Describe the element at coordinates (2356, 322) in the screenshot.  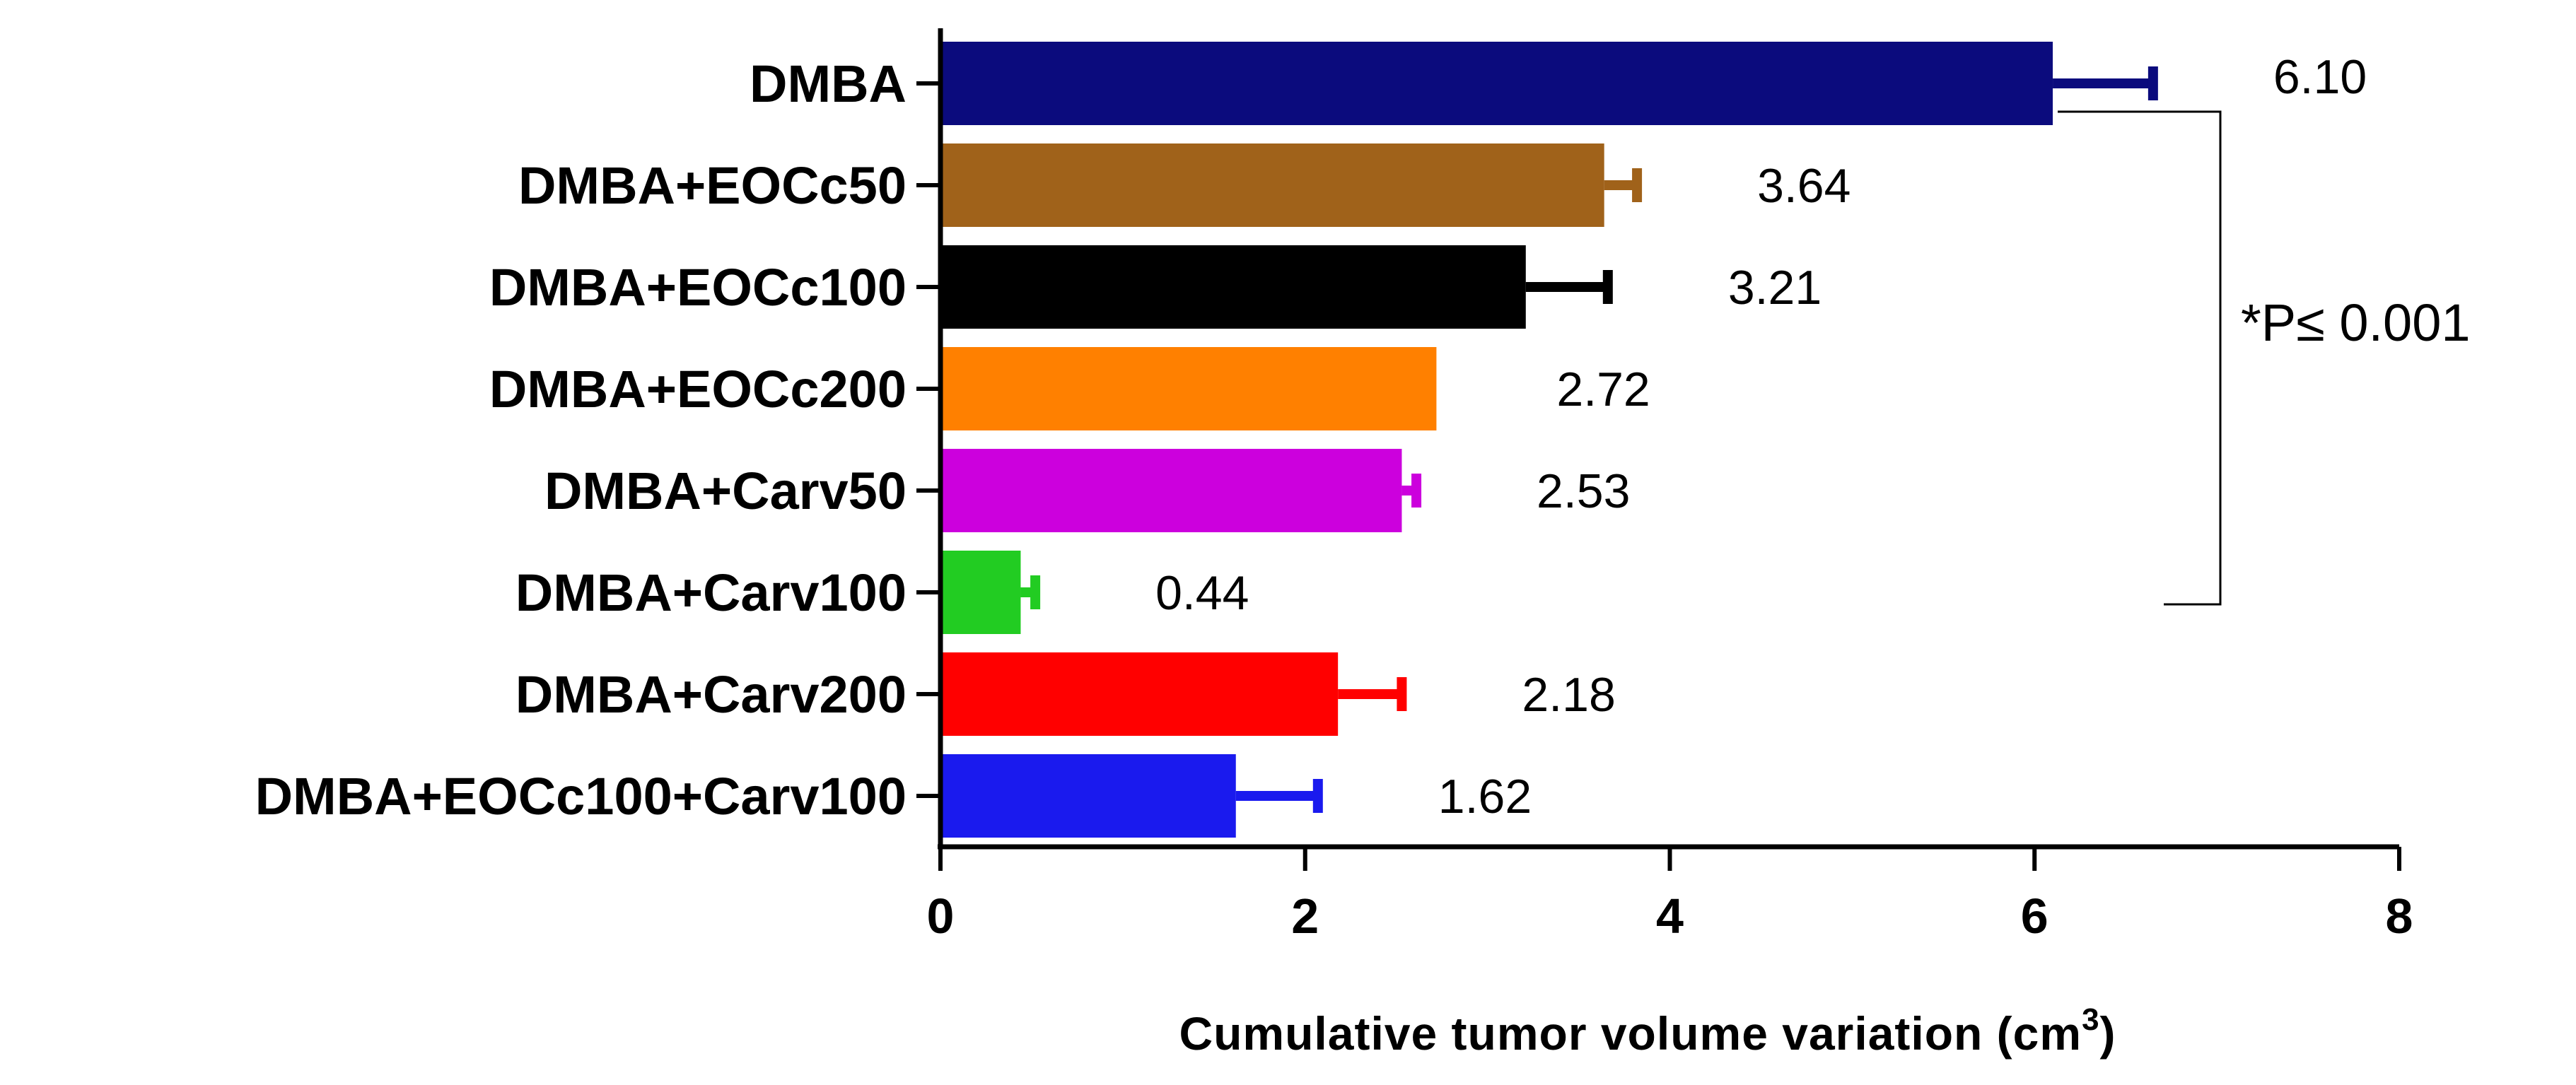
I see `significance-text: *P≤ 0.001` at that location.